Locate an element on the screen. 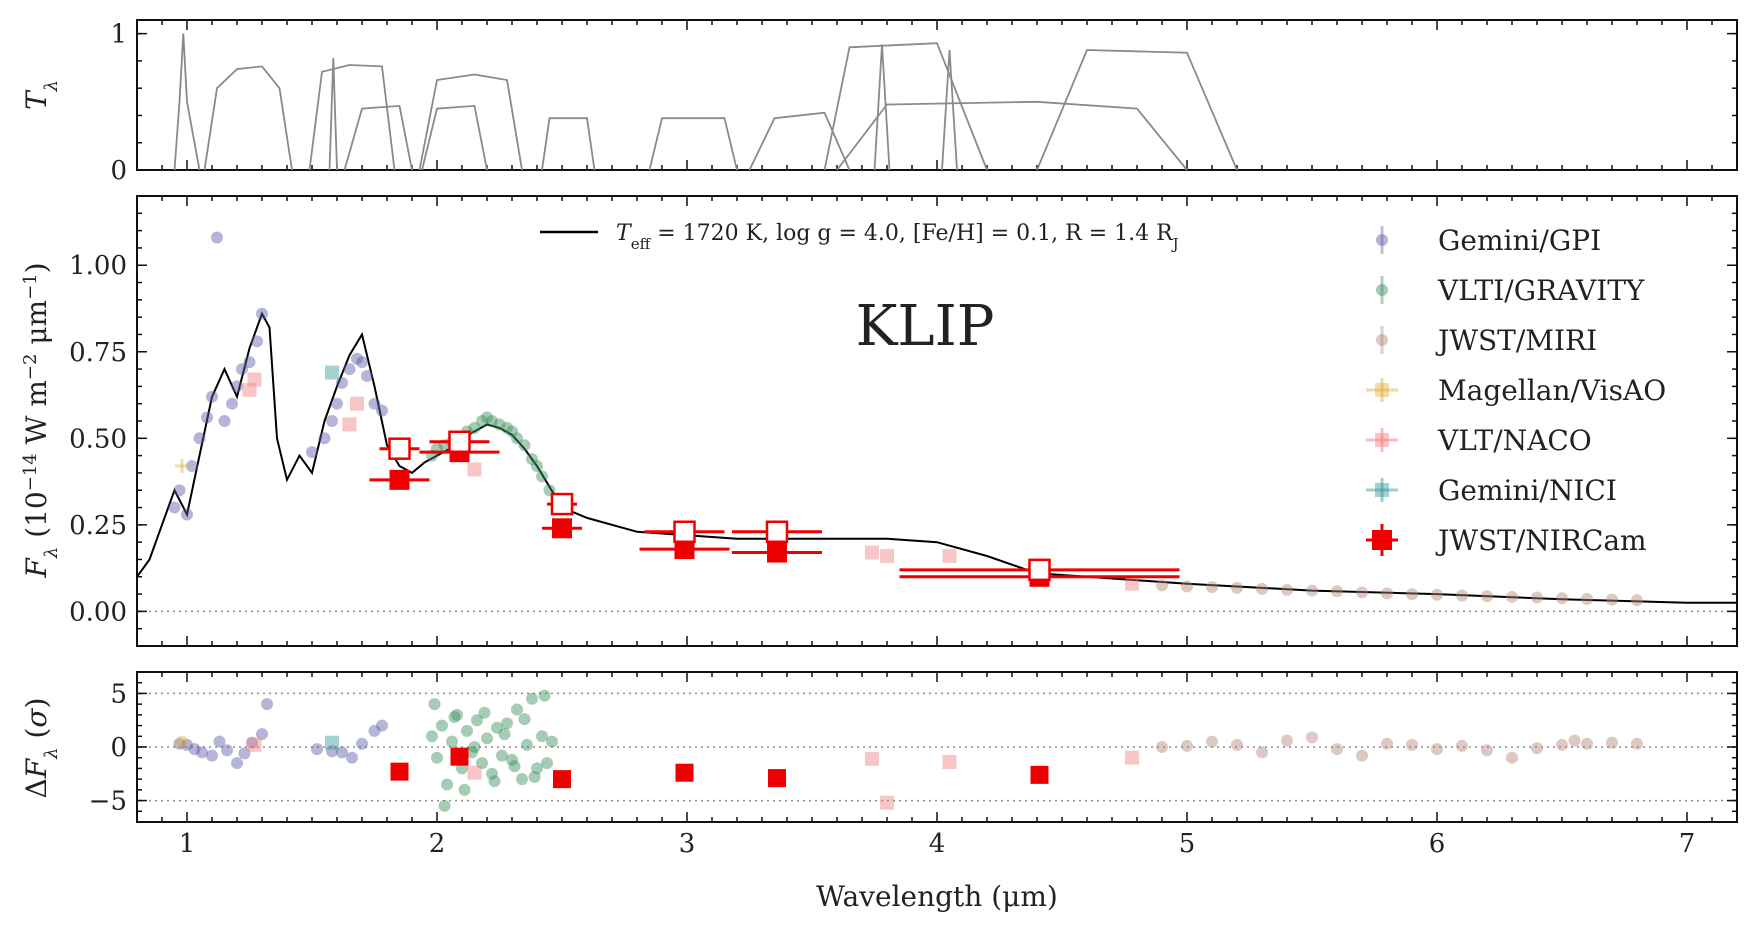 This screenshot has height=936, width=1757. y-tick-label: −5 is located at coordinates (108, 802).